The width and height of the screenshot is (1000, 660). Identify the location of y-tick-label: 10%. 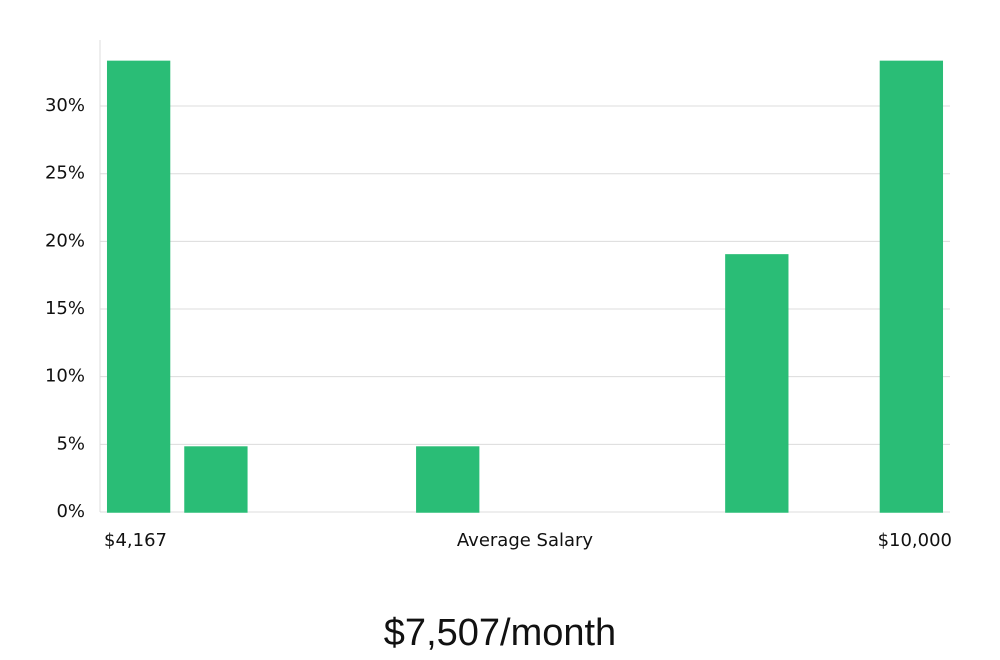
(65, 376).